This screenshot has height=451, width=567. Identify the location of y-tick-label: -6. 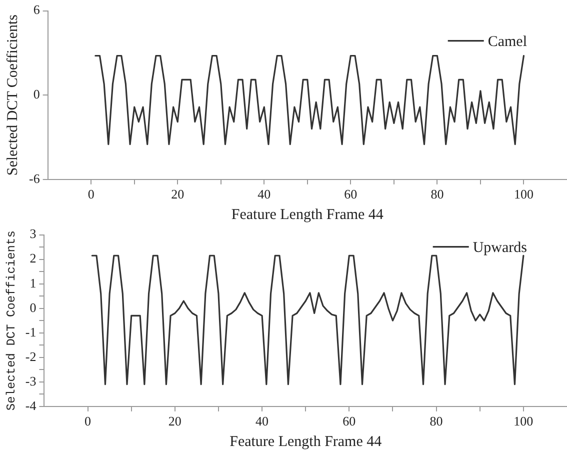
(34, 178).